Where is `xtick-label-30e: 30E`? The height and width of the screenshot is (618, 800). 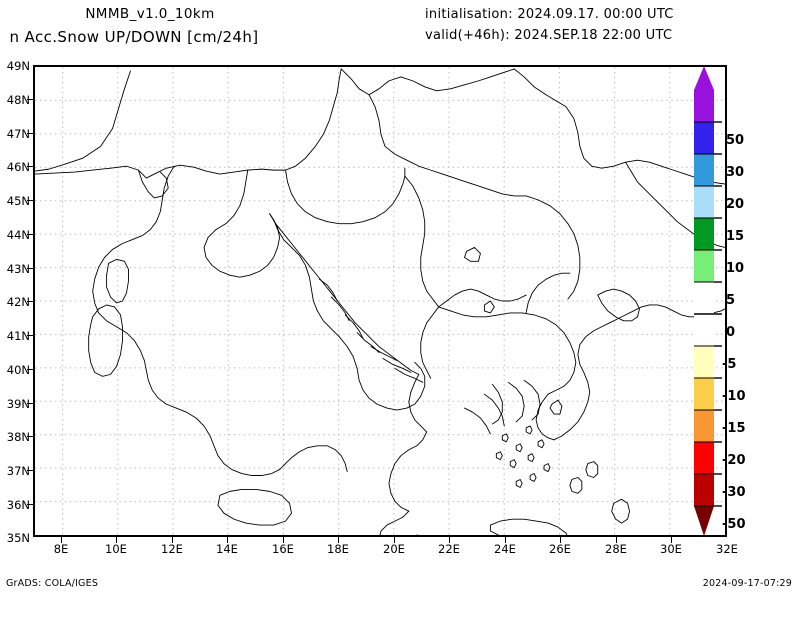
xtick-label-30e: 30E is located at coordinates (671, 549).